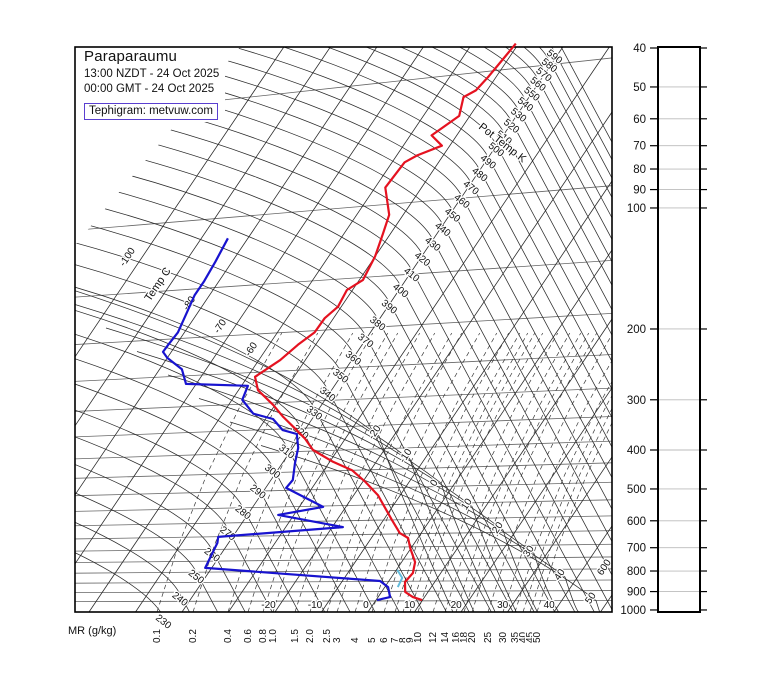 The width and height of the screenshot is (760, 690). What do you see at coordinates (636, 330) in the screenshot?
I see `pressure-tick-label: 200` at bounding box center [636, 330].